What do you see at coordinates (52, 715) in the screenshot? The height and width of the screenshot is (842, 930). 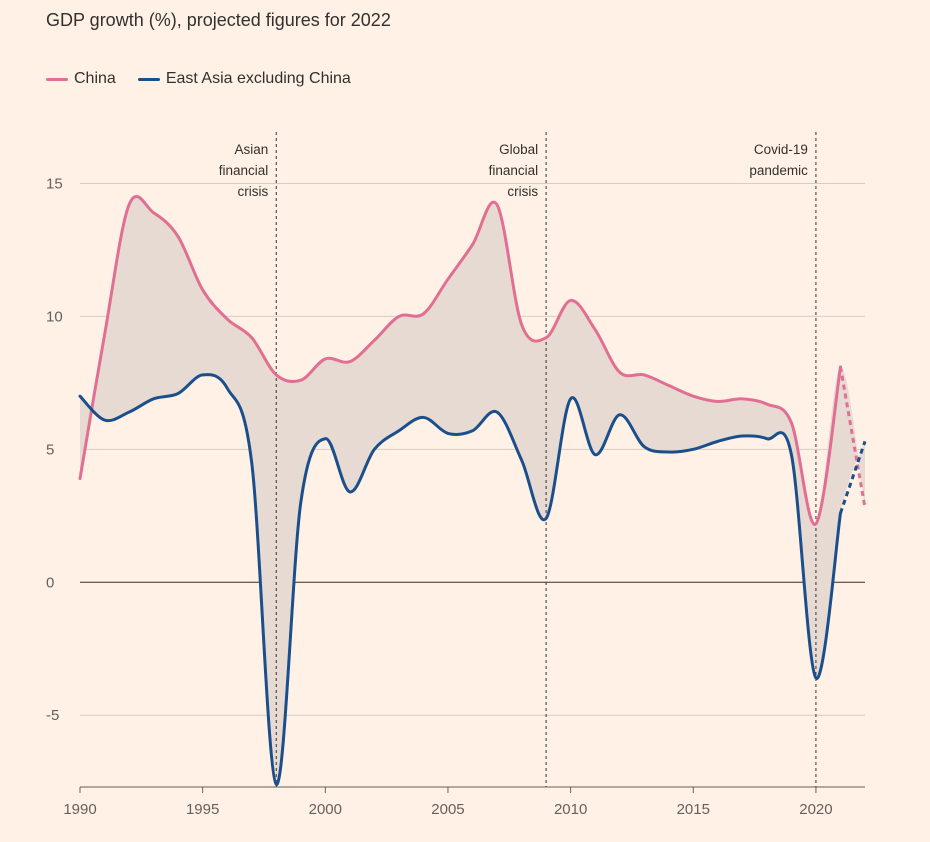 I see `y-tick-label: -5` at bounding box center [52, 715].